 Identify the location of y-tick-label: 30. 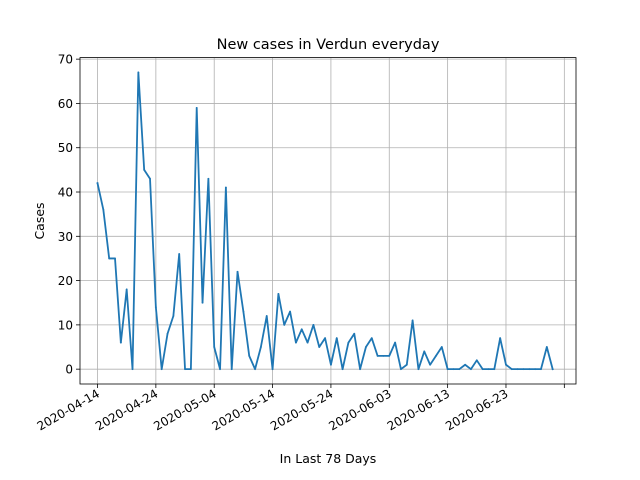
(65, 237).